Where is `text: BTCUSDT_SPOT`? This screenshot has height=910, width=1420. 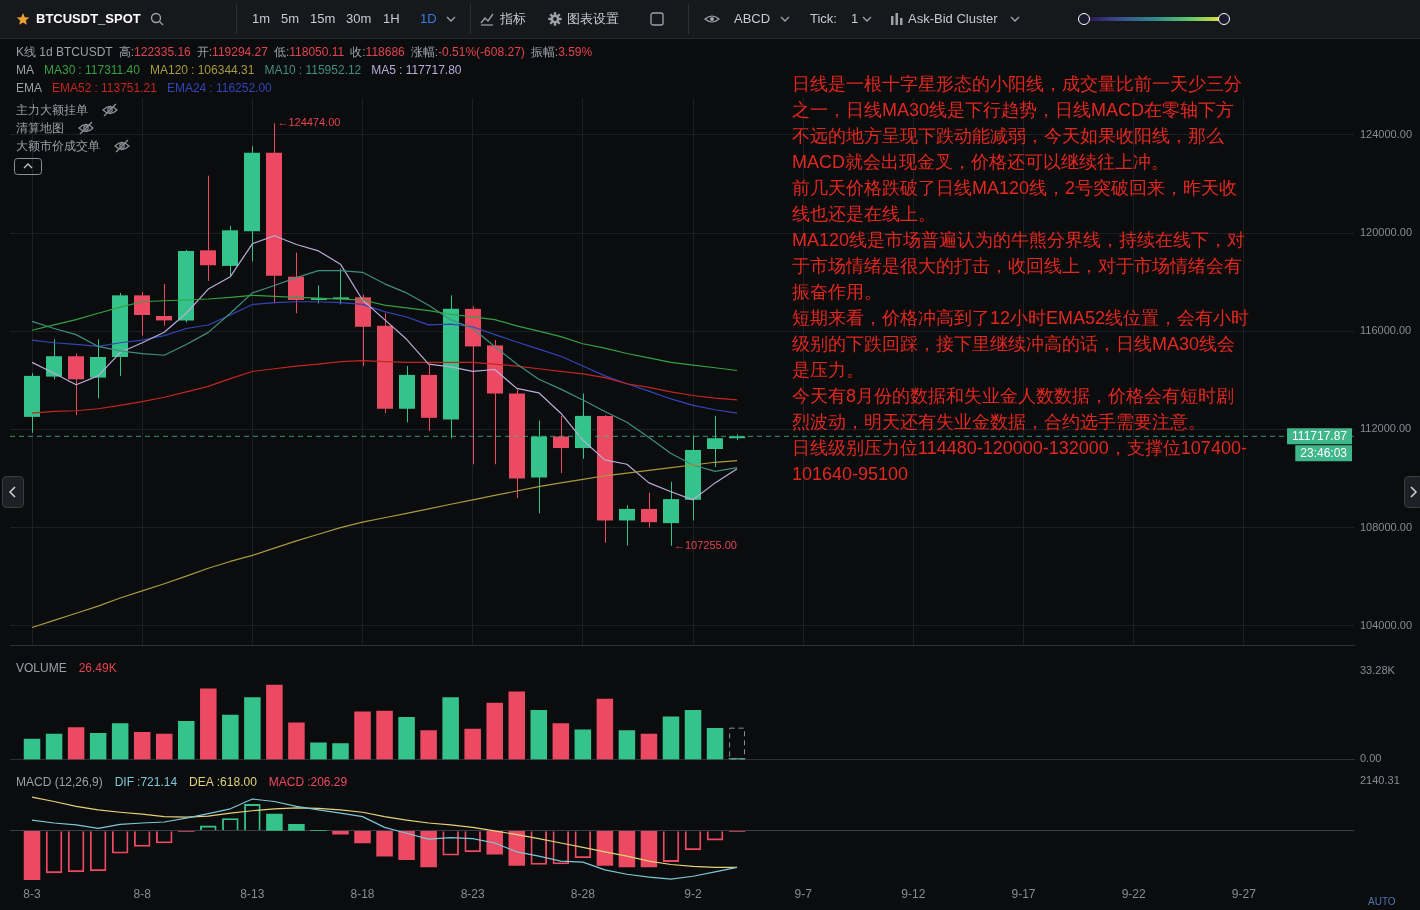
text: BTCUSDT_SPOT is located at coordinates (88, 19).